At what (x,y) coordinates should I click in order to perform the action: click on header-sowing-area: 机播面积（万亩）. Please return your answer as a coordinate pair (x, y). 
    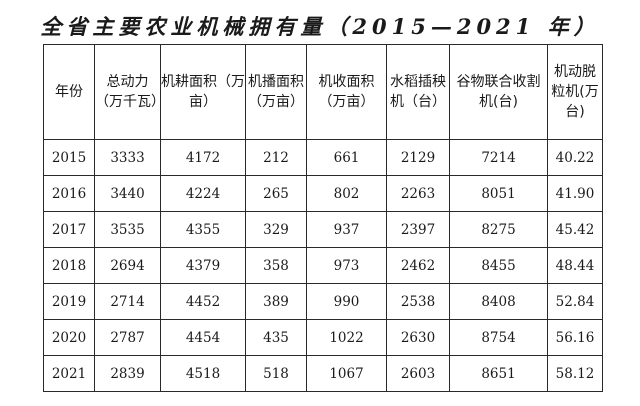
    Looking at the image, I should click on (276, 92).